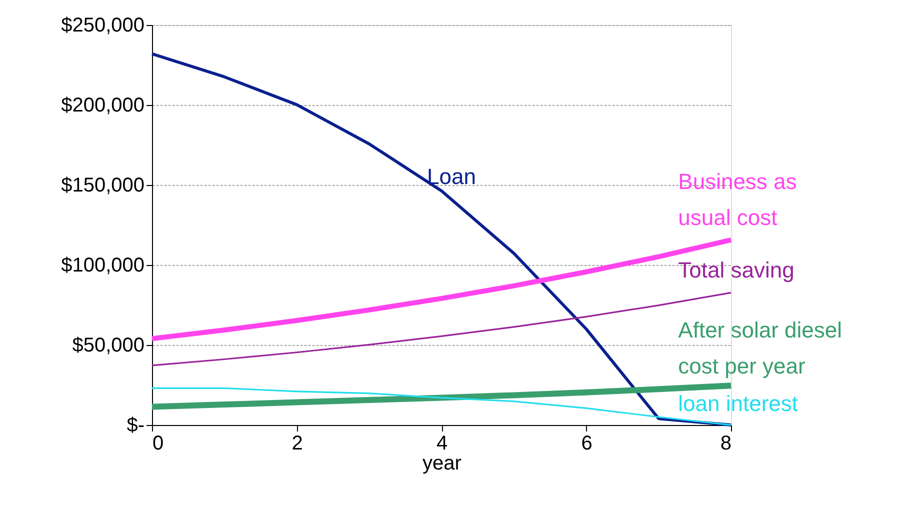 The width and height of the screenshot is (898, 508). I want to click on series-label: Total saving, so click(736, 270).